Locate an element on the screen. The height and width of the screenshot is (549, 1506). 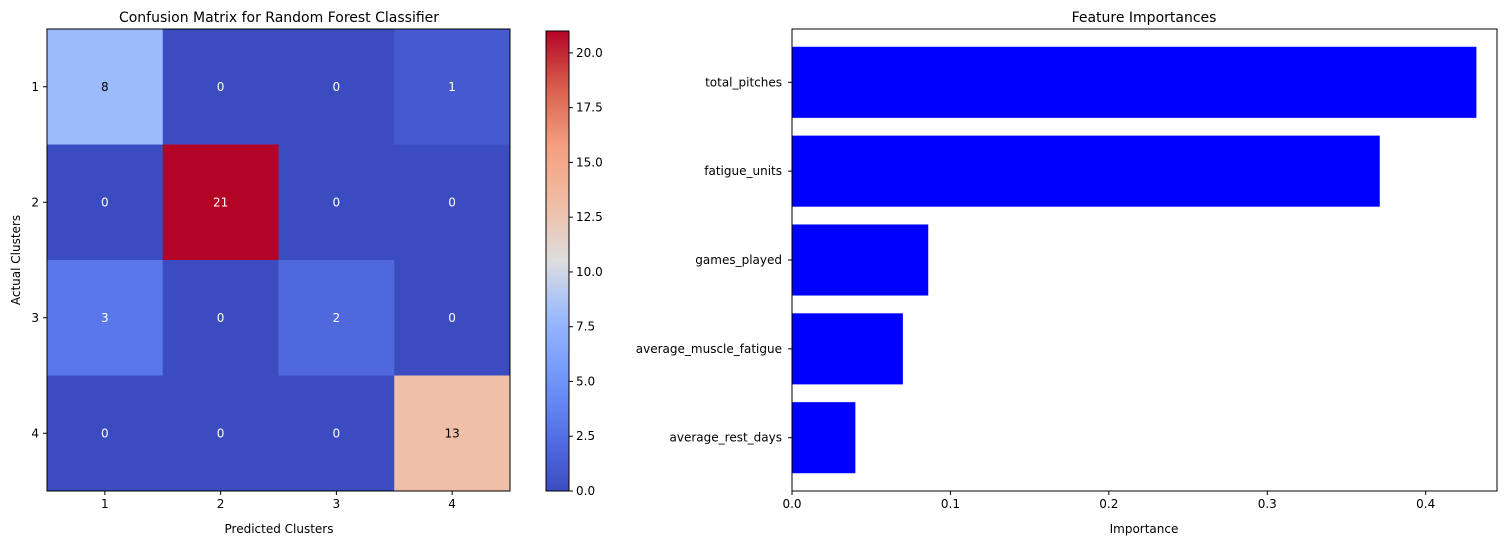
colorbar-tick-label: 7.5 is located at coordinates (585, 327).